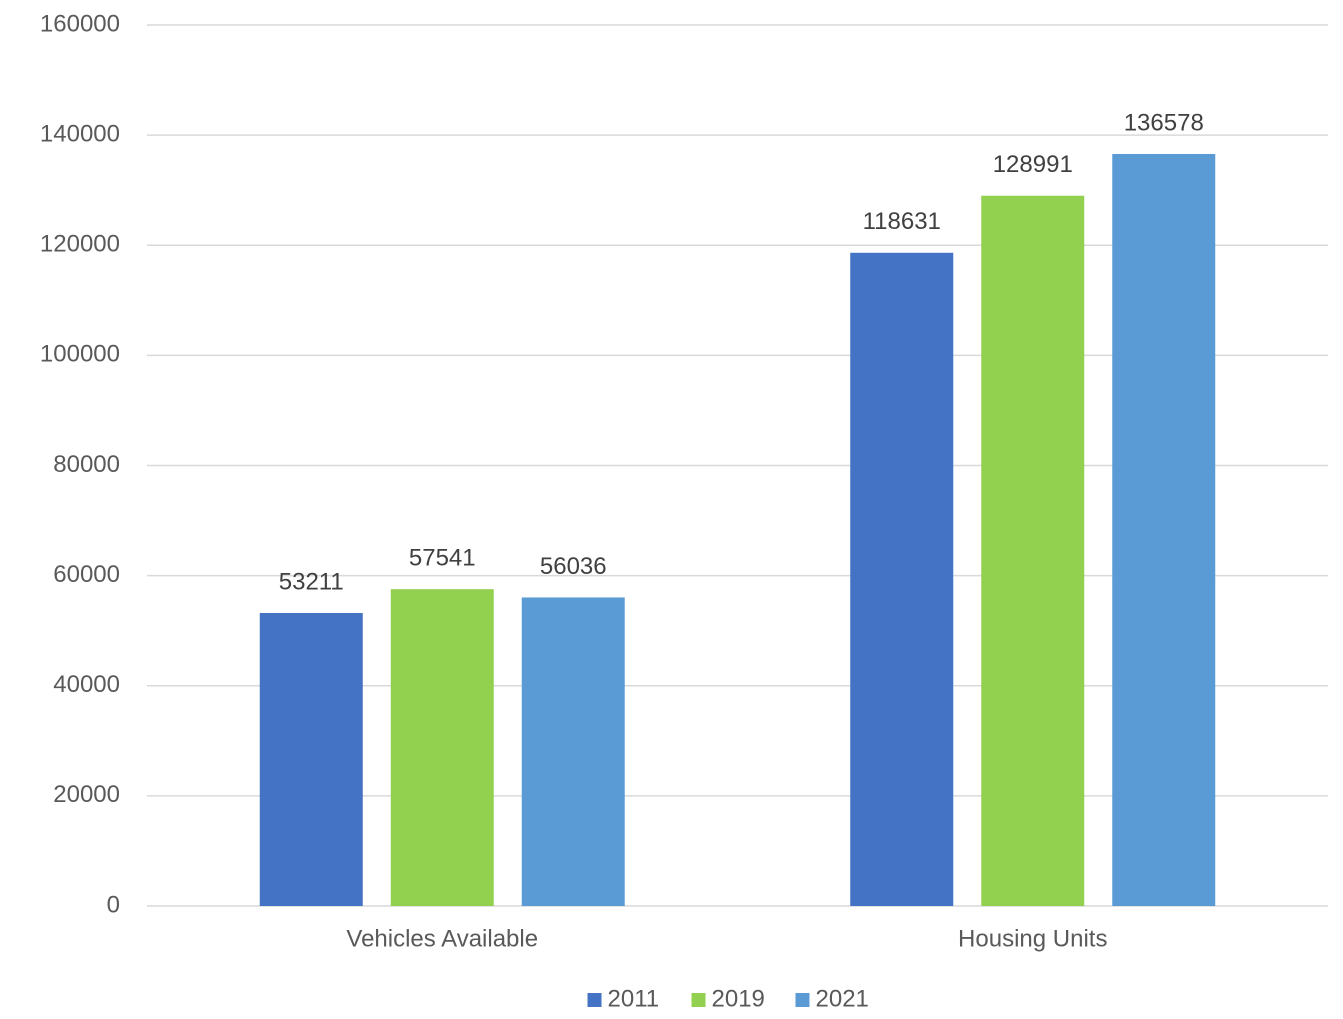 The width and height of the screenshot is (1343, 1019). Describe the element at coordinates (442, 938) in the screenshot. I see `x-tick-label: Vehicles Available` at that location.